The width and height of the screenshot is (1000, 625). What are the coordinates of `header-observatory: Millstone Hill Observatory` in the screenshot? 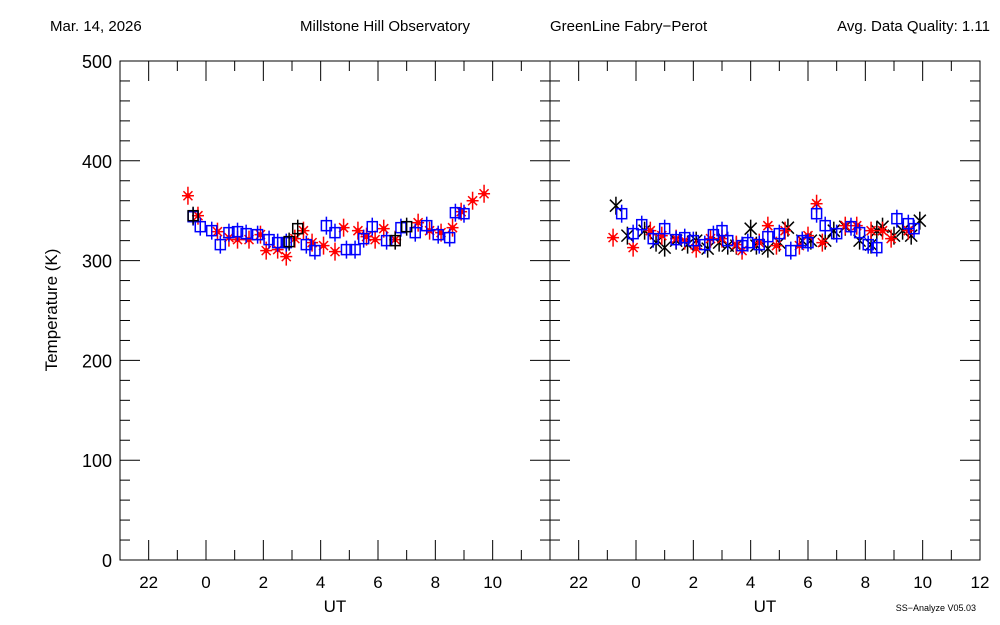 It's located at (385, 26).